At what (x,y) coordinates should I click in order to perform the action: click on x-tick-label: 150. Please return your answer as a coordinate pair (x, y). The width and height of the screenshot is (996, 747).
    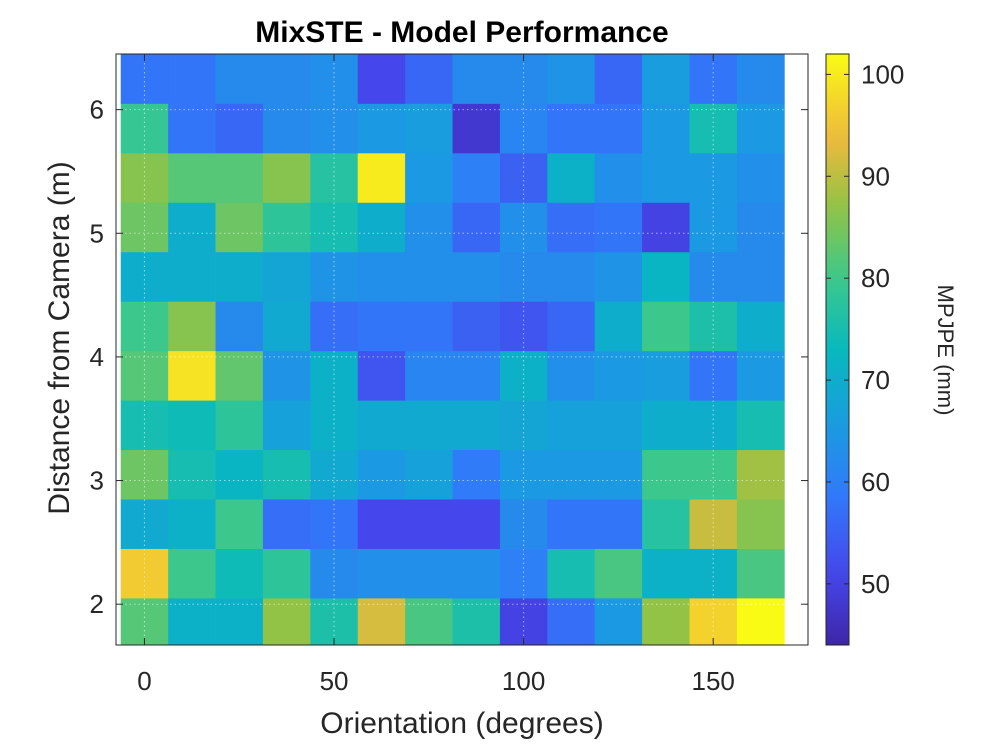
    Looking at the image, I should click on (713, 681).